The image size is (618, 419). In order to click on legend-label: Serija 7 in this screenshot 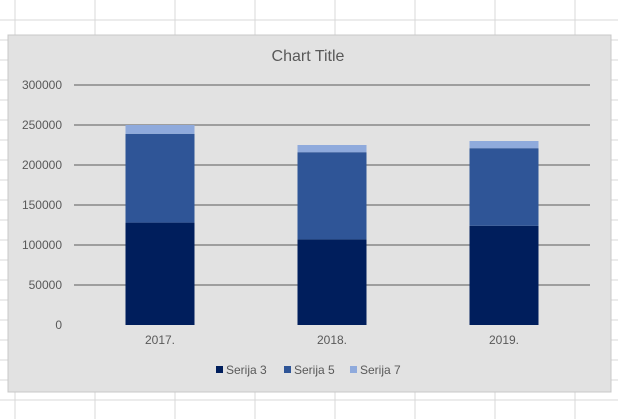, I will do `click(380, 370)`.